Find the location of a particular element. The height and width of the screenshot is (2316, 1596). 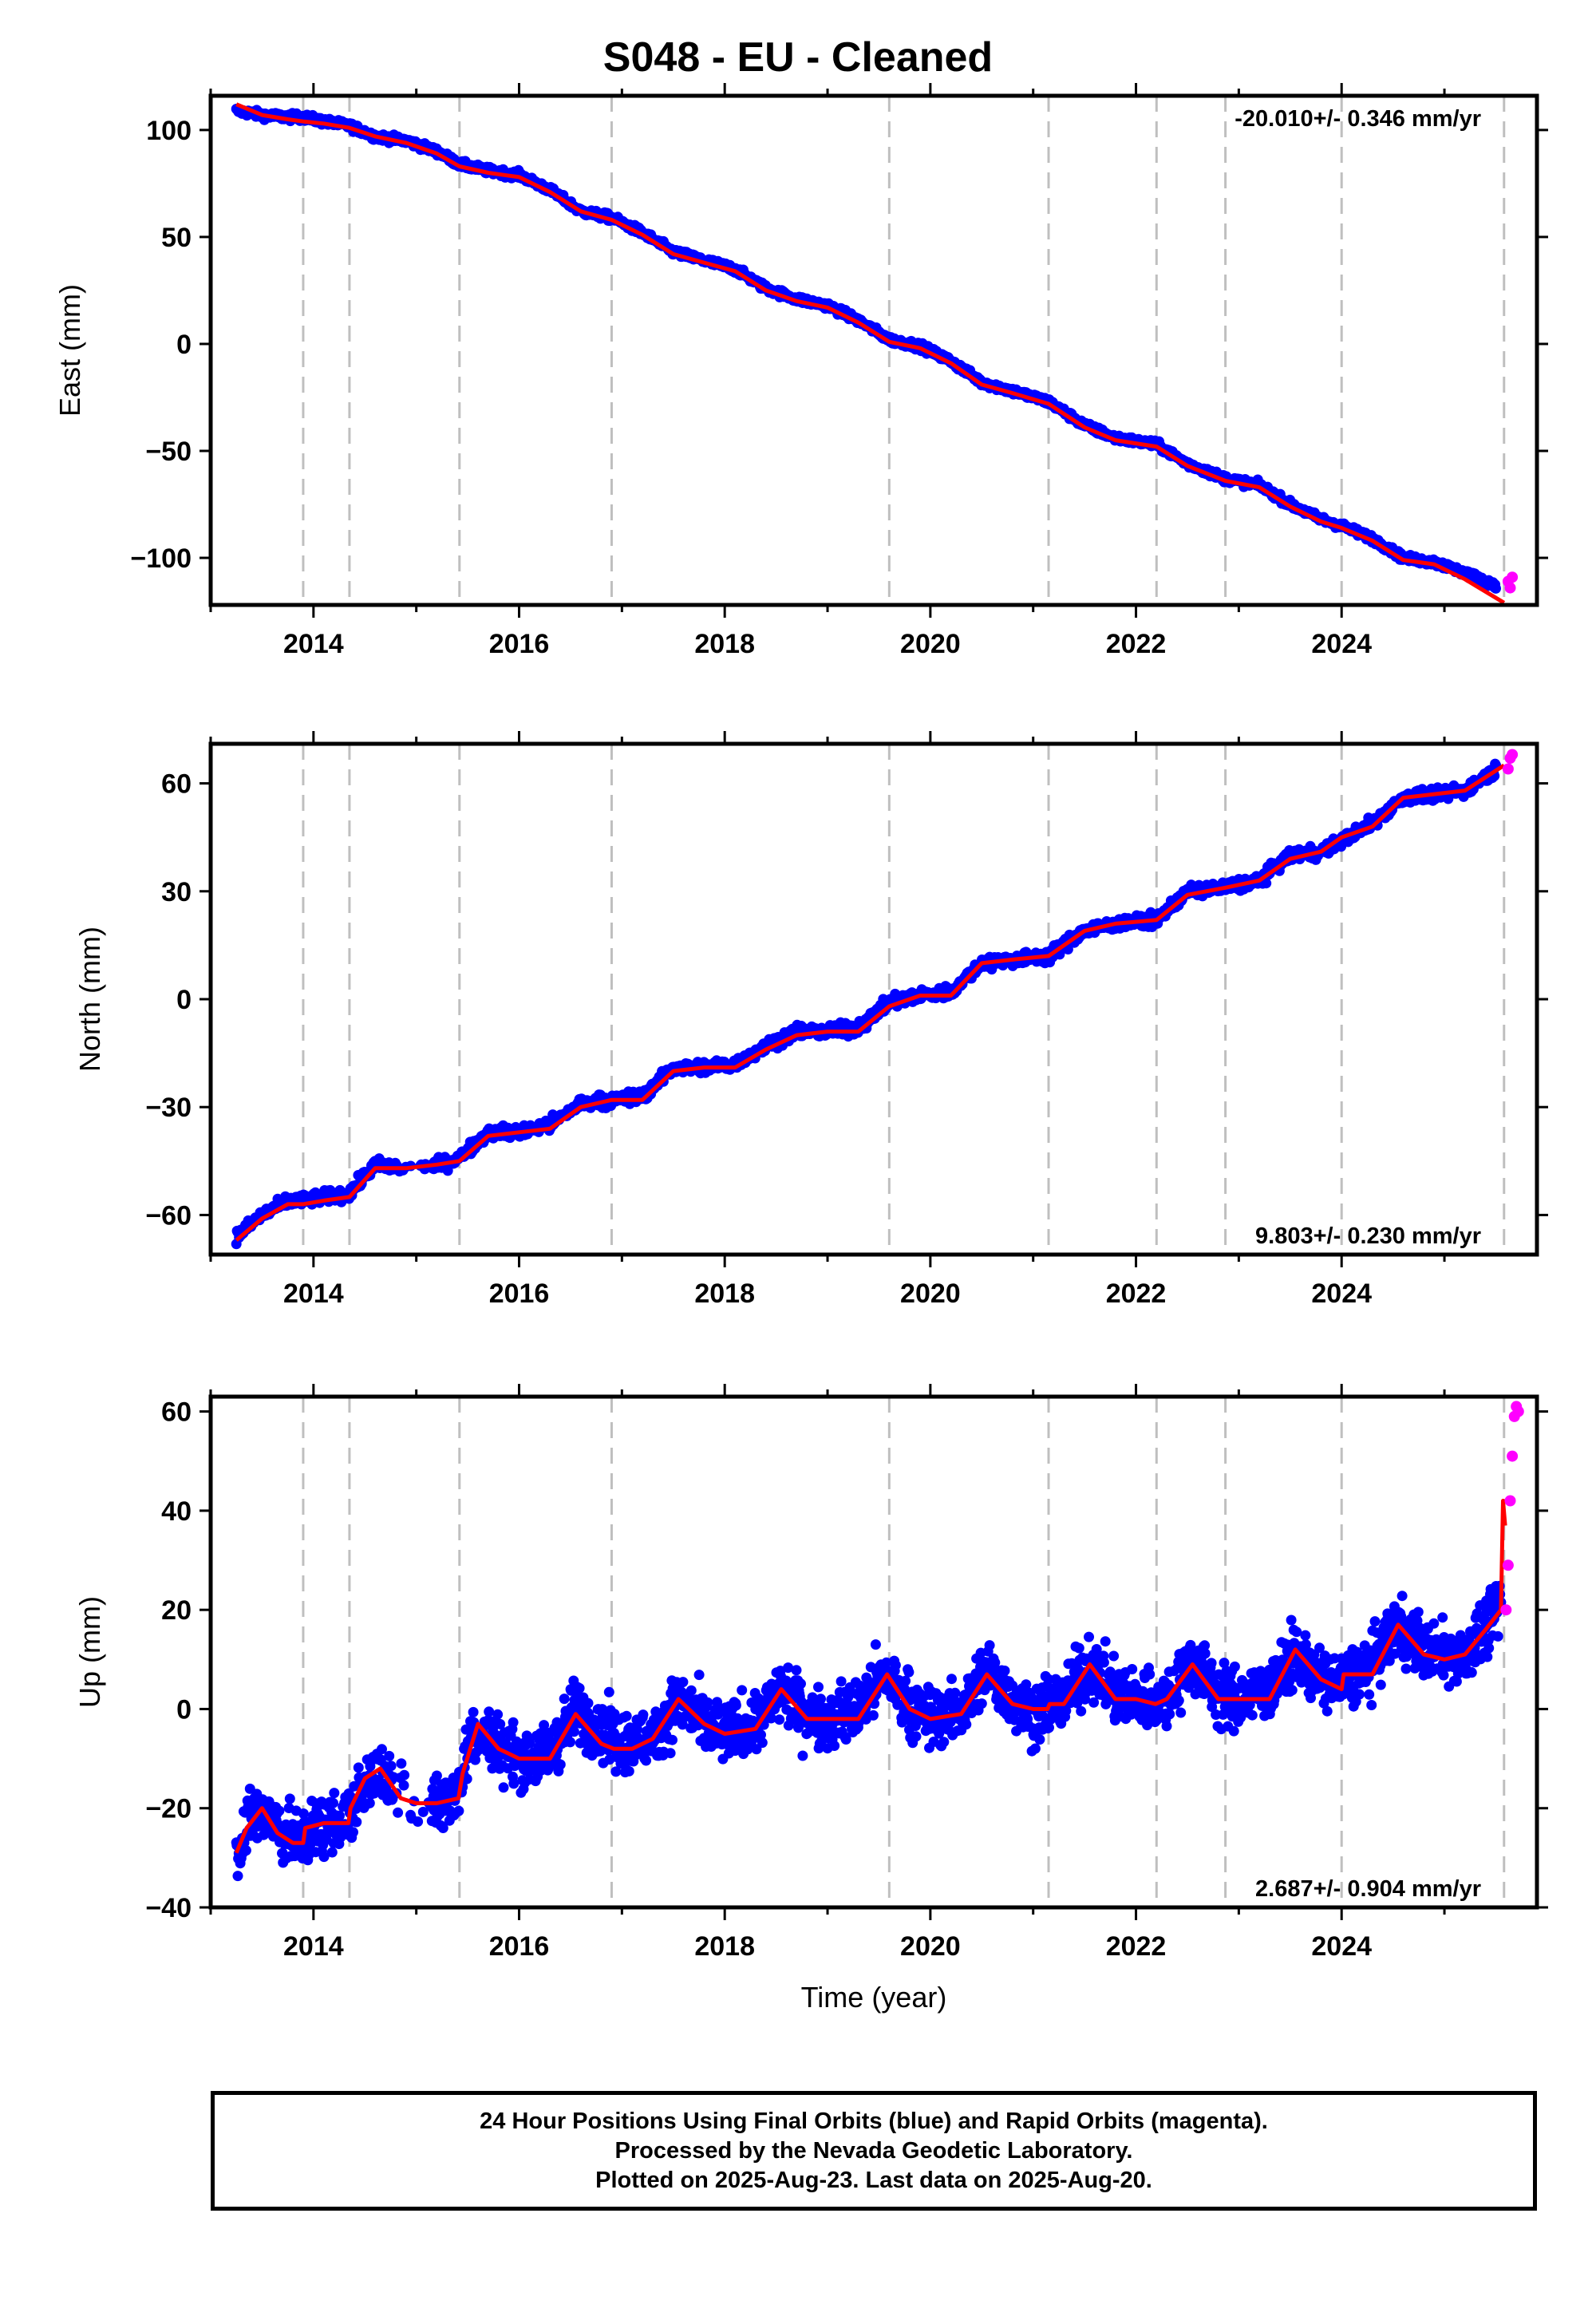

east-y-axis-label: East (mm) is located at coordinates (69, 350).